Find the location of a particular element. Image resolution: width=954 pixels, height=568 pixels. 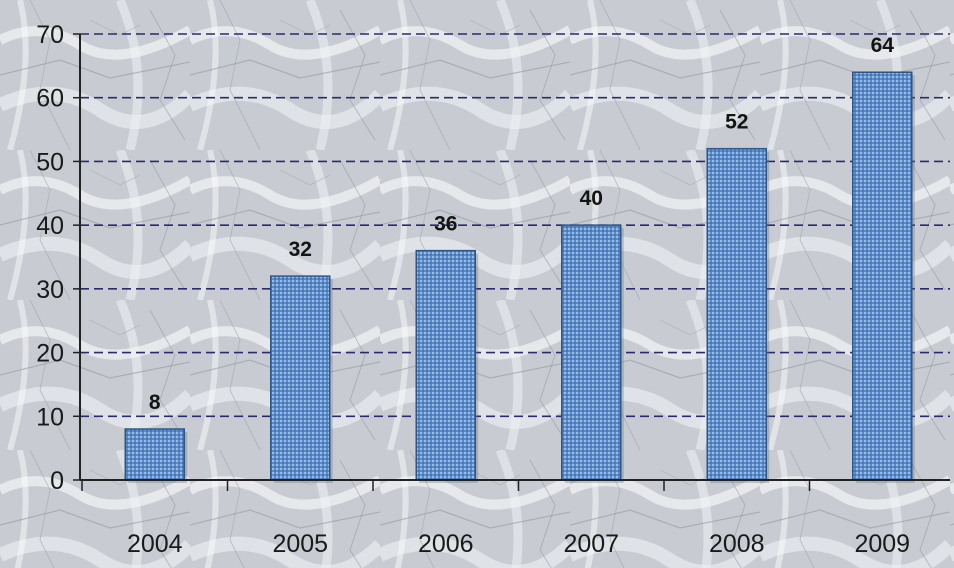

y-tick-label: 60 is located at coordinates (50, 99).